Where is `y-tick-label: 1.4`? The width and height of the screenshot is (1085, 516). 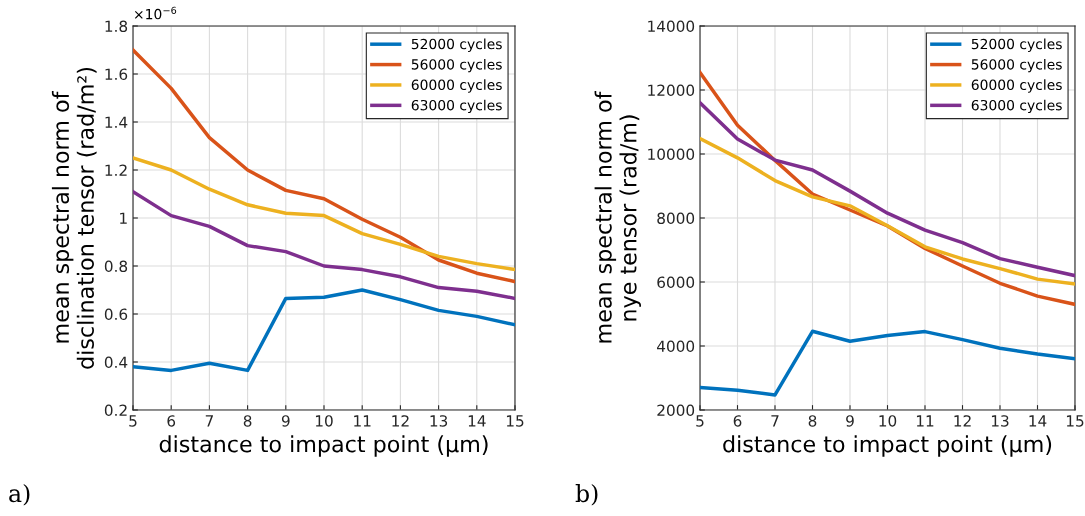
y-tick-label: 1.4 is located at coordinates (116, 122).